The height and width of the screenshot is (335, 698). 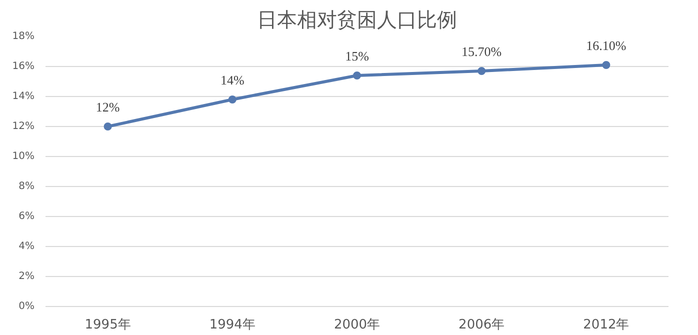 I want to click on y-tick-label: 2%, so click(x=26, y=276).